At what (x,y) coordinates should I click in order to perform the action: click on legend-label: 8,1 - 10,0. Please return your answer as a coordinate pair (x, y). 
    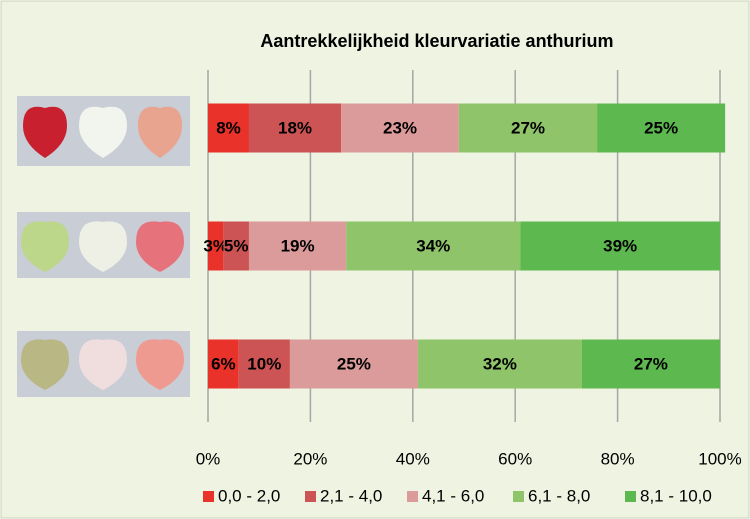
    Looking at the image, I should click on (676, 495).